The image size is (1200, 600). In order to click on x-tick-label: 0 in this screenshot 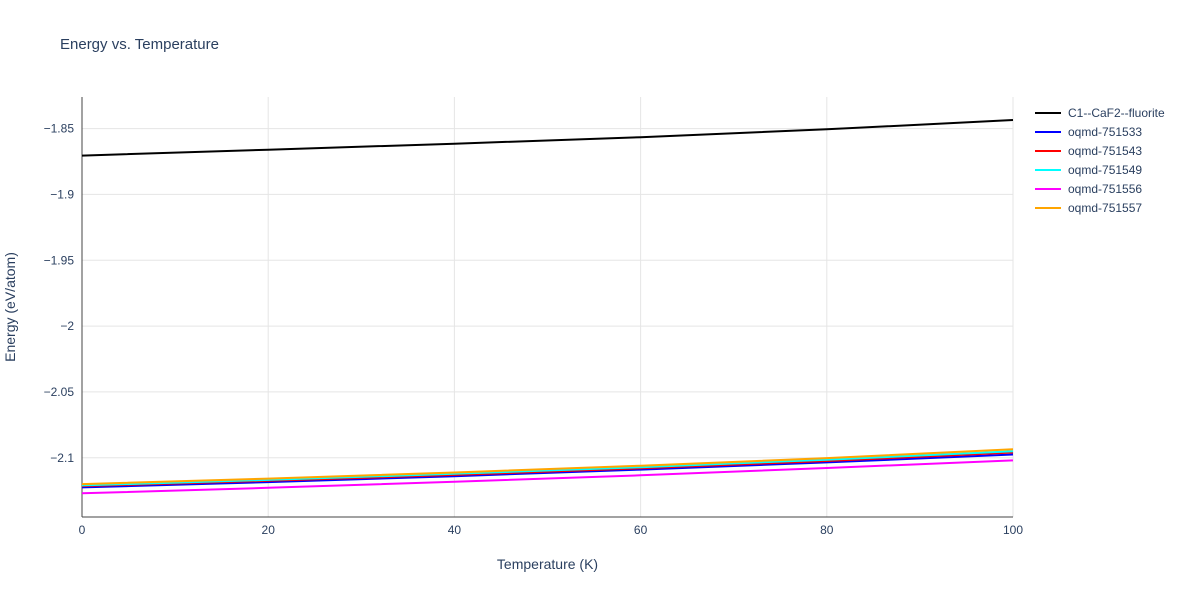, I will do `click(82, 530)`.